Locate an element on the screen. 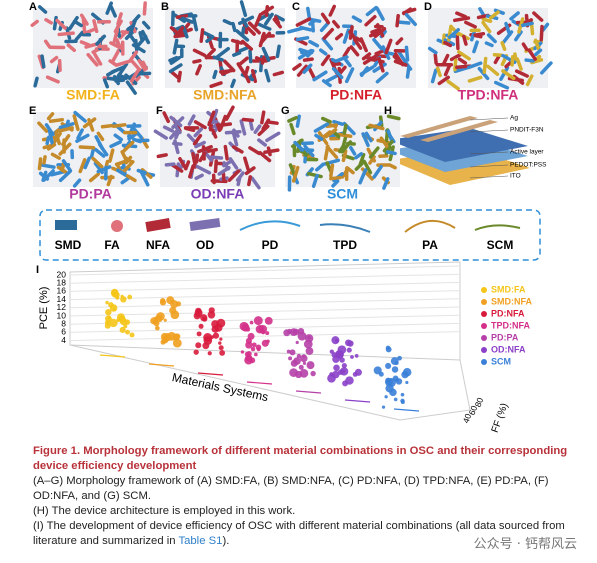 The width and height of the screenshot is (597, 563). panel-letter: H is located at coordinates (388, 111).